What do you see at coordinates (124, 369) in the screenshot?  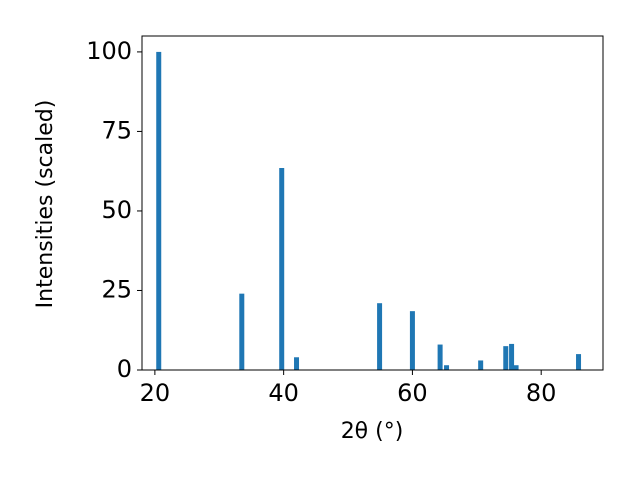 I see `y-tick-label: 0` at bounding box center [124, 369].